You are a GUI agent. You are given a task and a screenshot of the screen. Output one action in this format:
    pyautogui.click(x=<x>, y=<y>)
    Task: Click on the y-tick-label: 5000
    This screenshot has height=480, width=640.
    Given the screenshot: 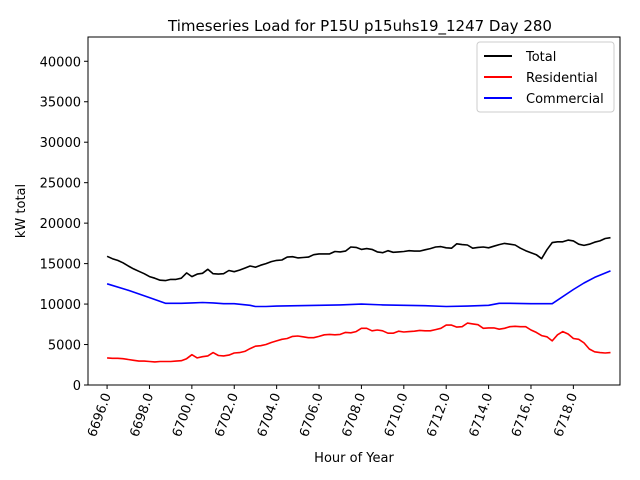 What is the action you would take?
    pyautogui.click(x=64, y=346)
    